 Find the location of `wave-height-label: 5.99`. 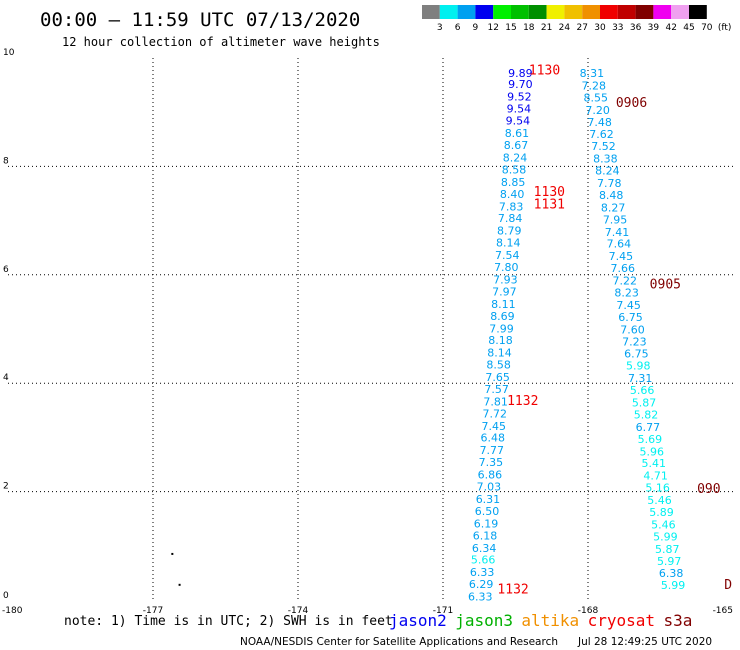

wave-height-label: 5.99 is located at coordinates (673, 585).